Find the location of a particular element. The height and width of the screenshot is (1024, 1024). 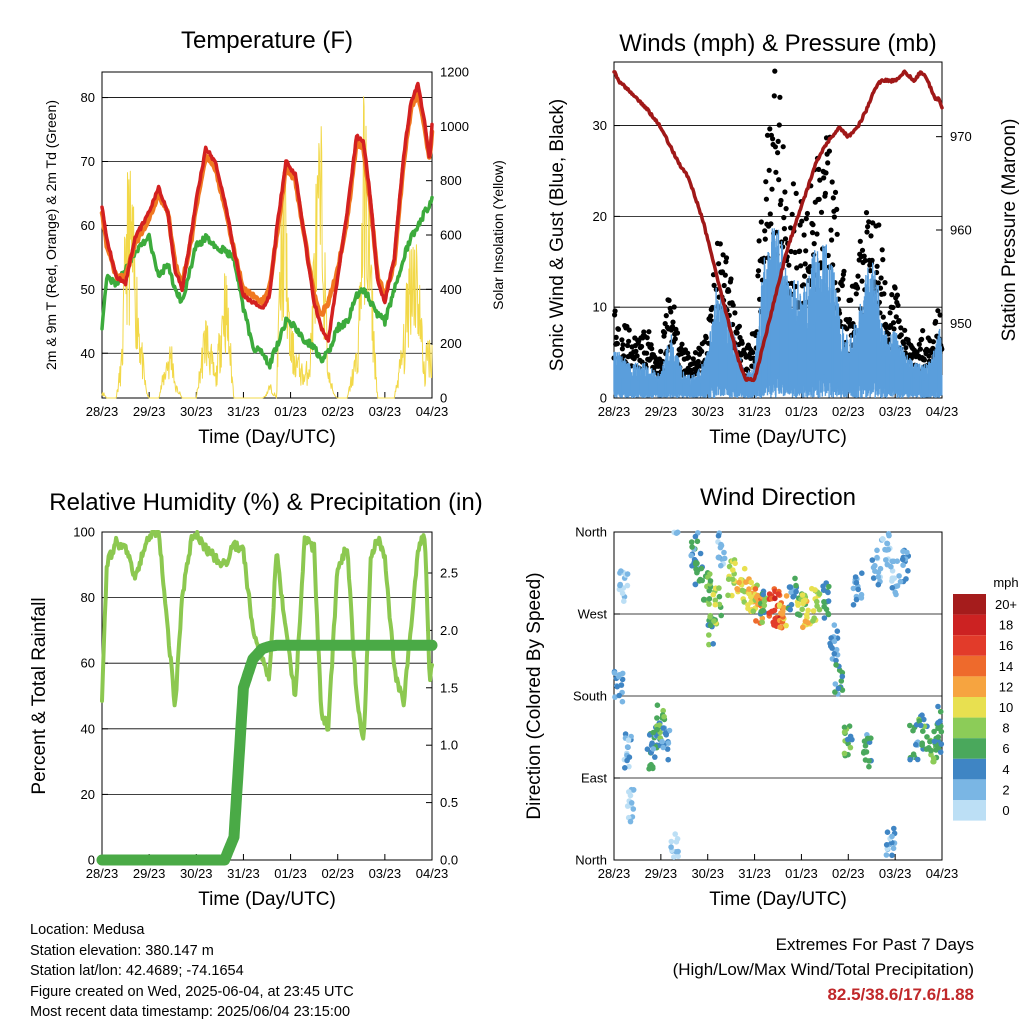

y2-tick-label: 0.0 is located at coordinates (449, 860).